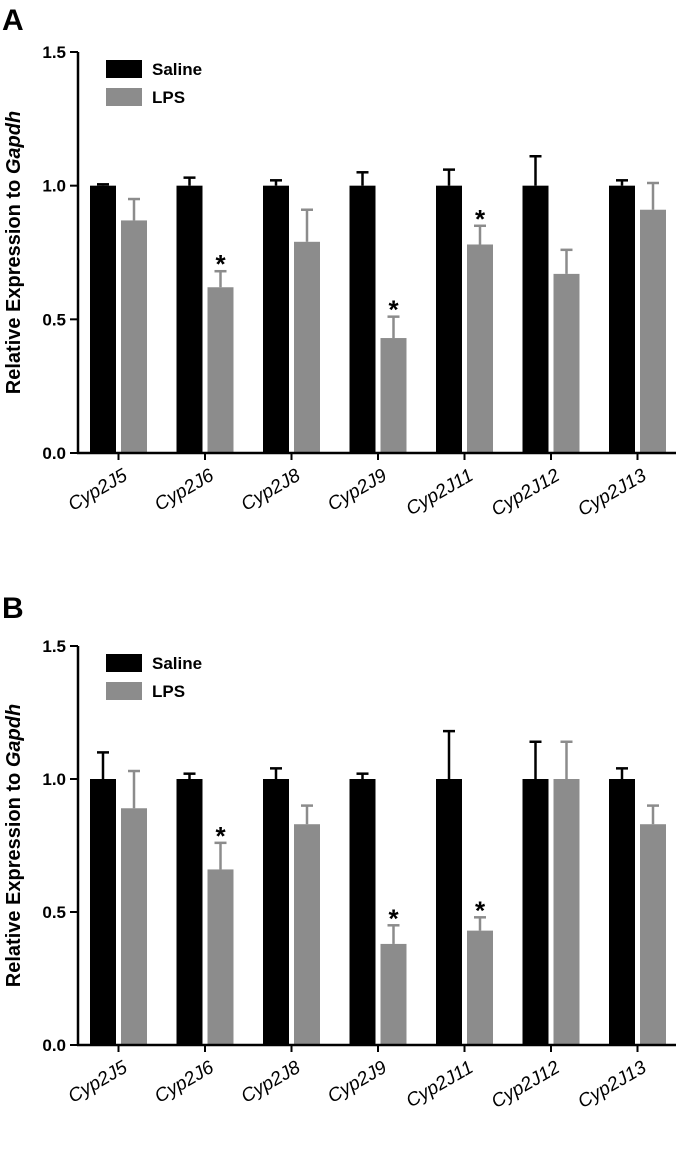 The height and width of the screenshot is (1164, 681). What do you see at coordinates (13, 20) in the screenshot?
I see `panel-label-a: A` at bounding box center [13, 20].